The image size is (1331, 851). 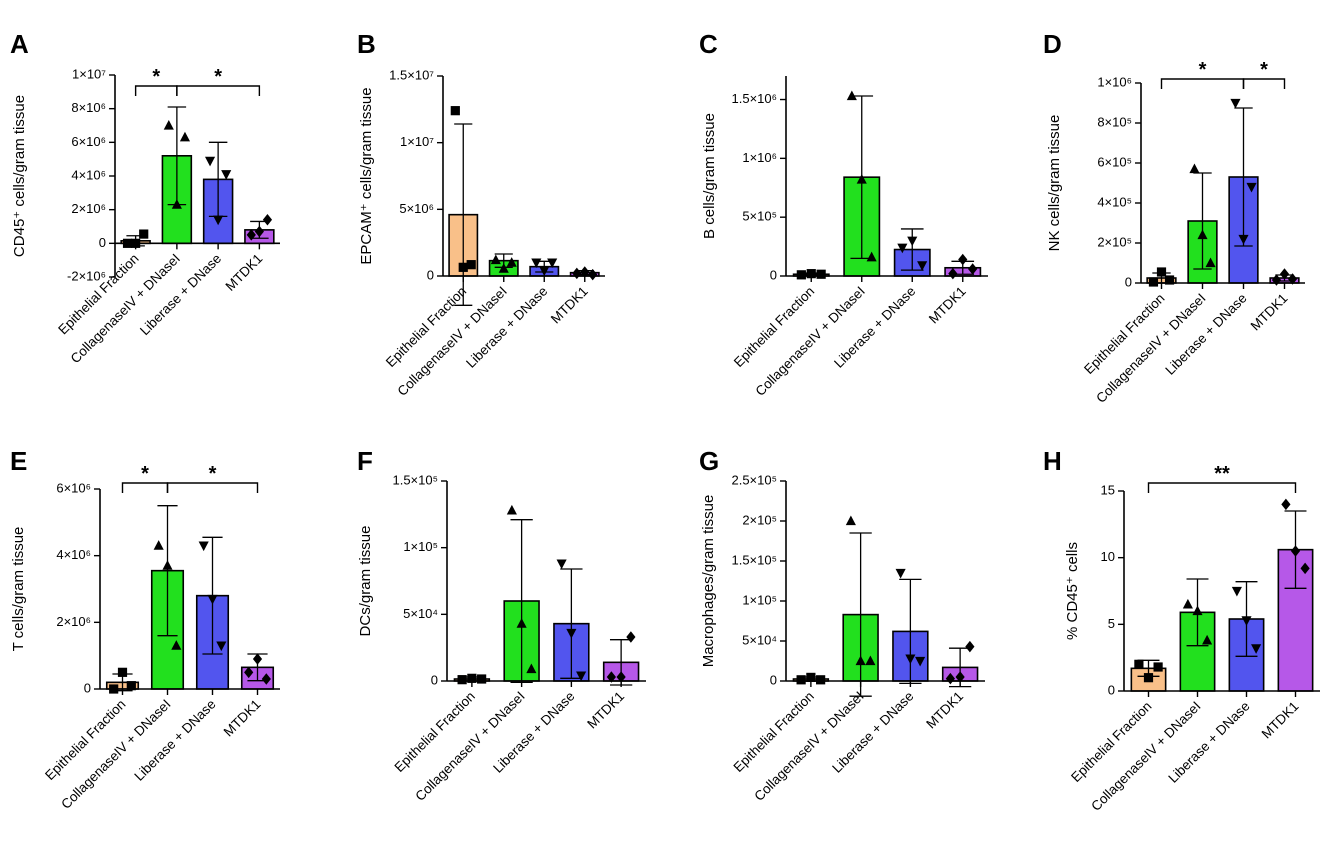 I want to click on y-tick-label: 1.5×10⁶, so click(x=754, y=98).